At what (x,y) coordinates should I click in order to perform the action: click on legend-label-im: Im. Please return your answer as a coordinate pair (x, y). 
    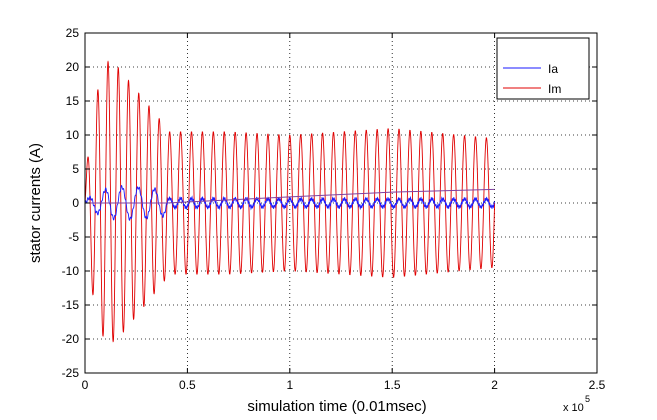
    Looking at the image, I should click on (554, 89).